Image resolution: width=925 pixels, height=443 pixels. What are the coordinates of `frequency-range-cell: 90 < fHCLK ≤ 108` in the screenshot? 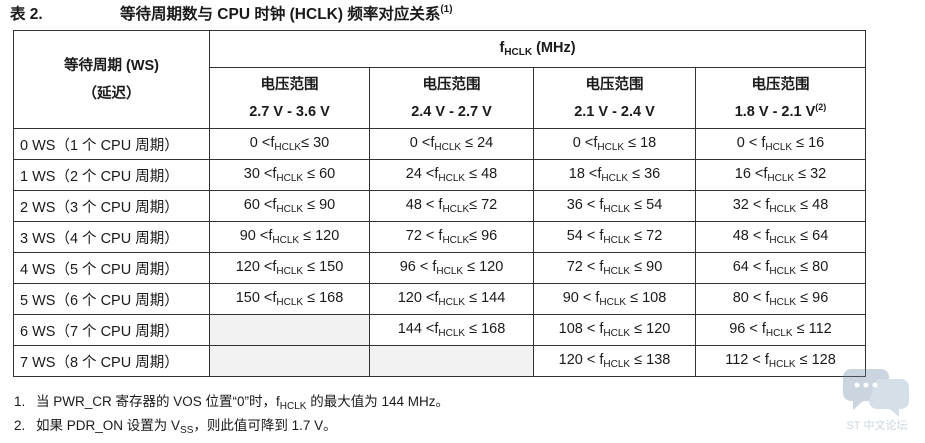 It's located at (614, 299).